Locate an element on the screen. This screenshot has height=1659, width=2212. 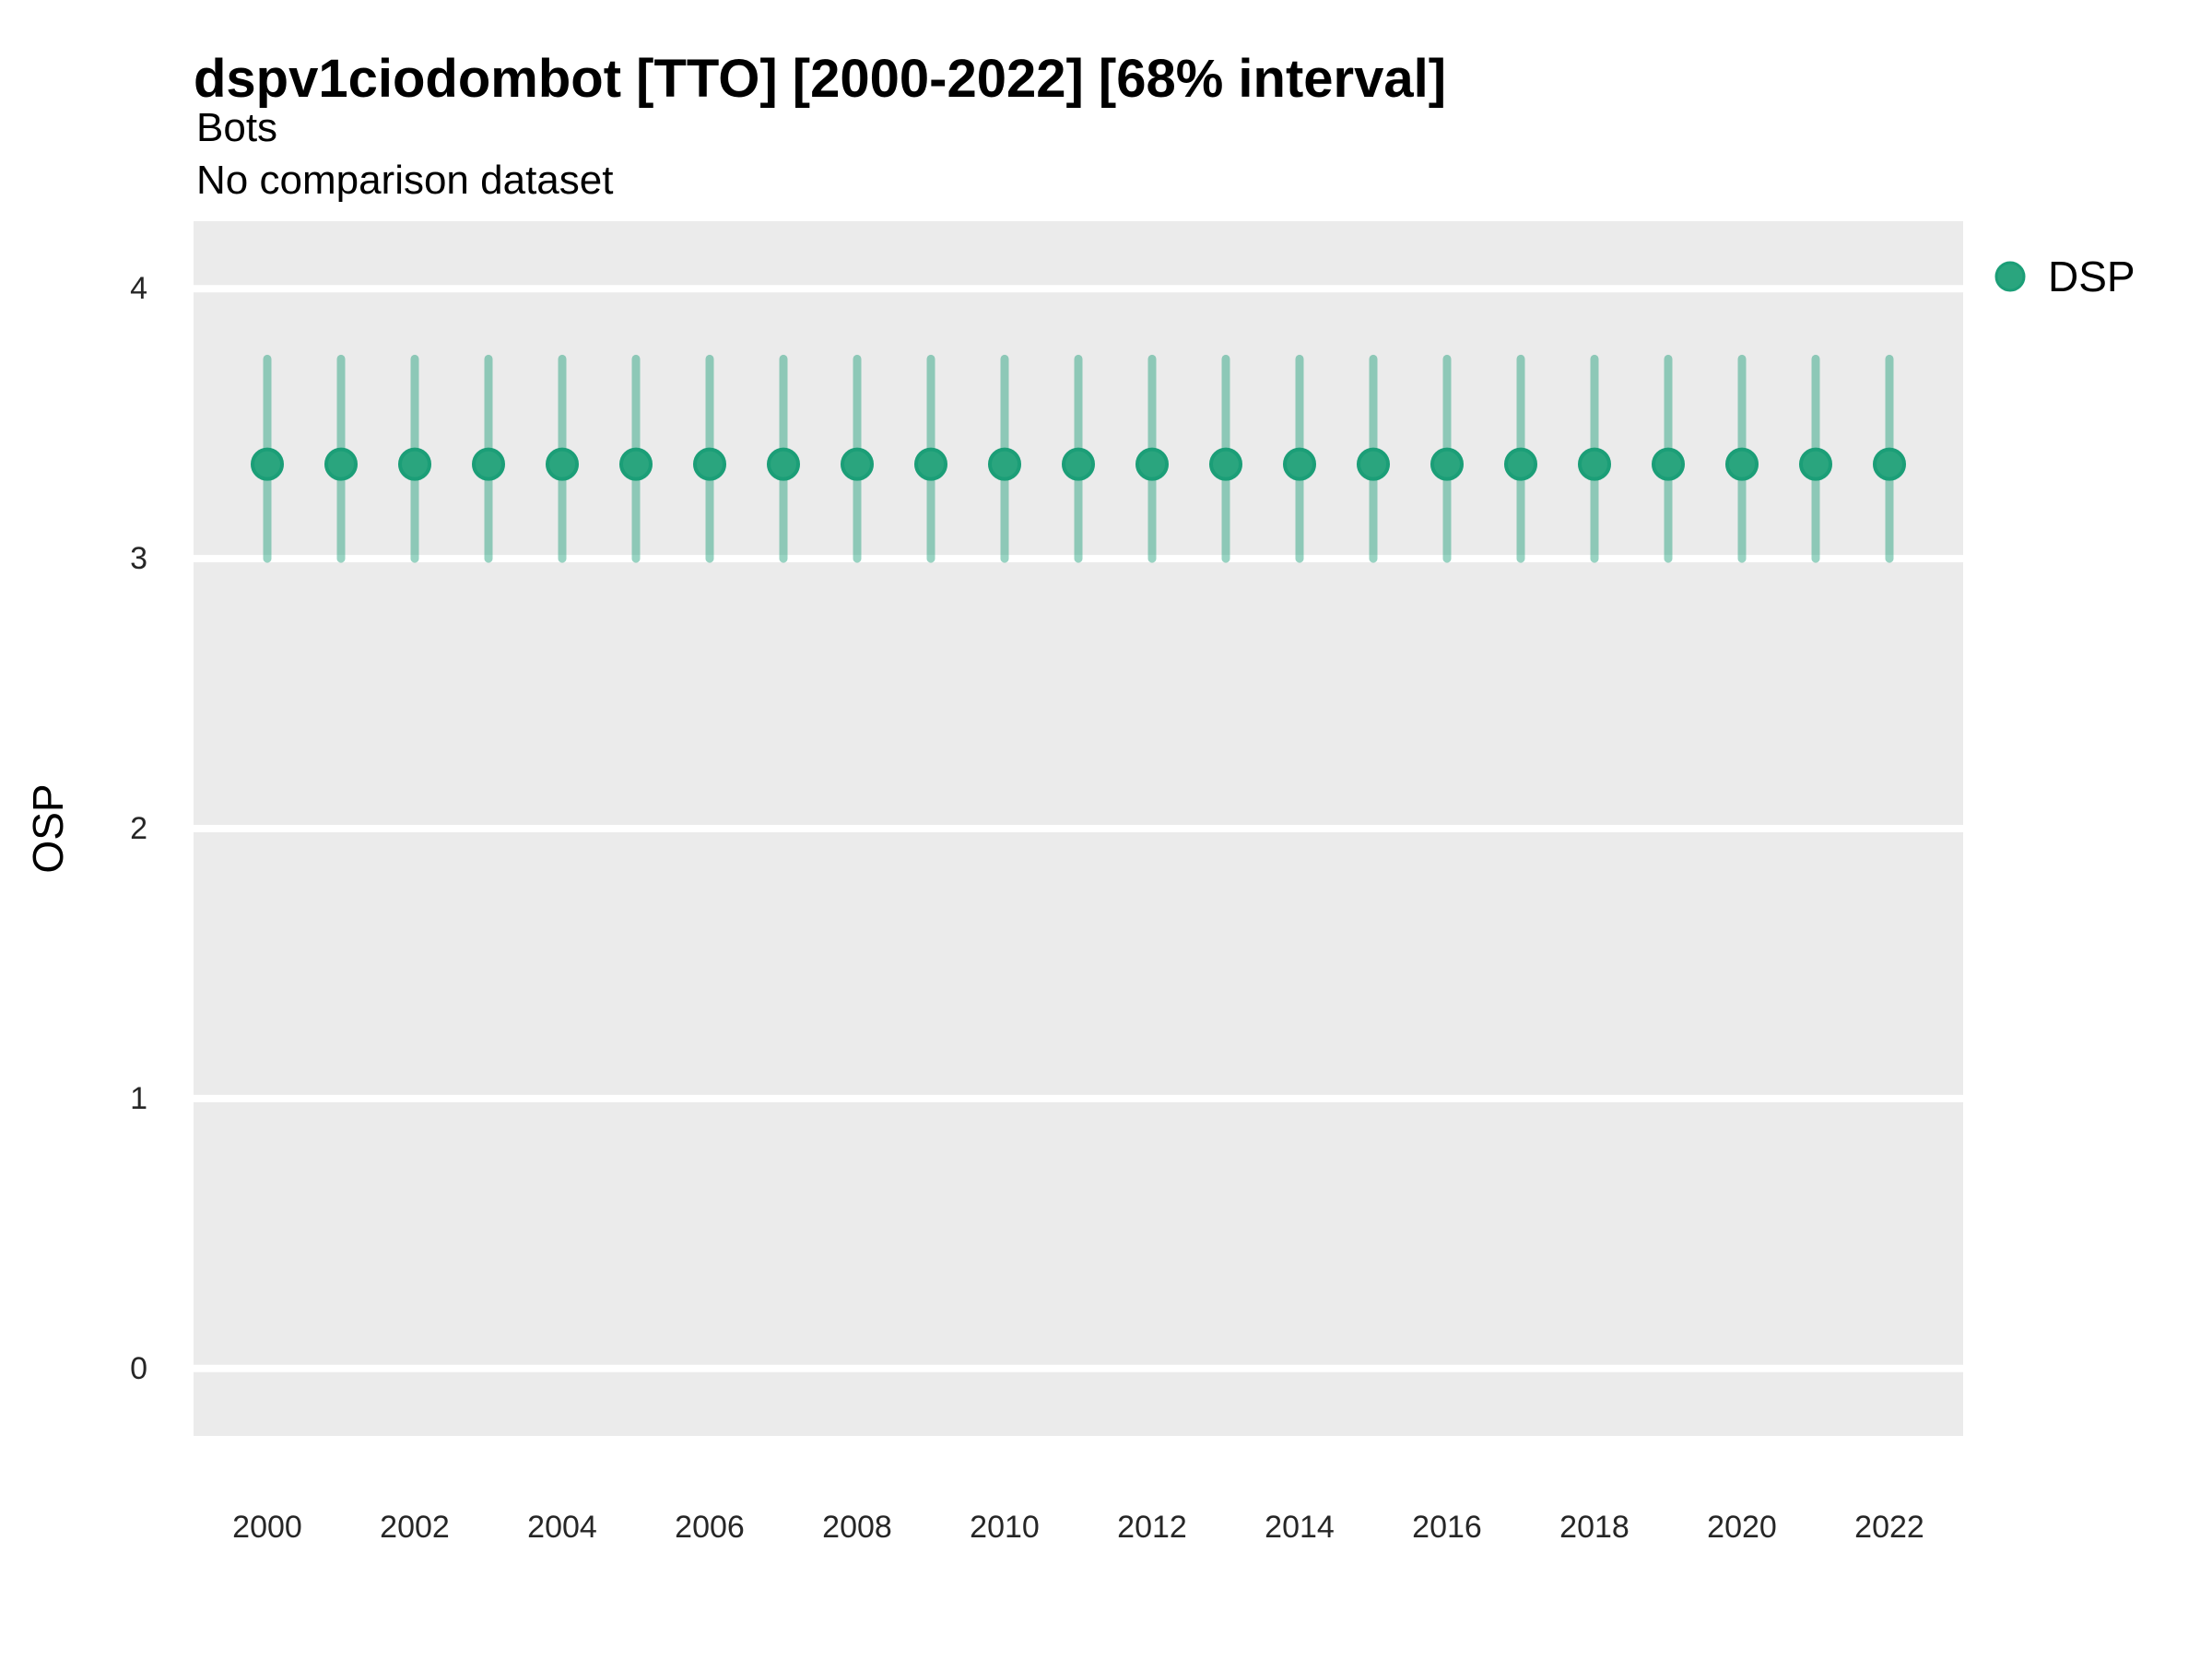
x-tick-label: 2000 is located at coordinates (267, 1527).